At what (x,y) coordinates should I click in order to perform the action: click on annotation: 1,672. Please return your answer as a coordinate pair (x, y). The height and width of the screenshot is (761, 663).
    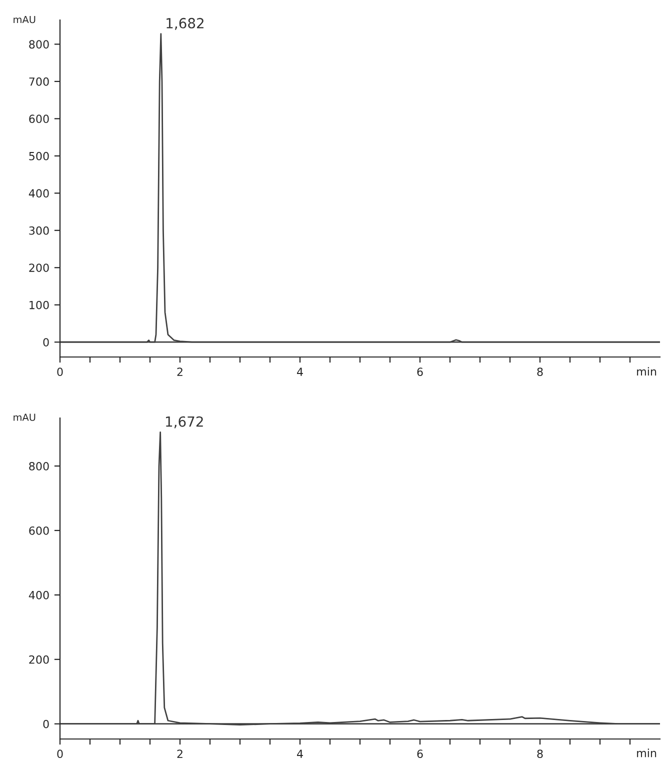
    Looking at the image, I should click on (184, 422).